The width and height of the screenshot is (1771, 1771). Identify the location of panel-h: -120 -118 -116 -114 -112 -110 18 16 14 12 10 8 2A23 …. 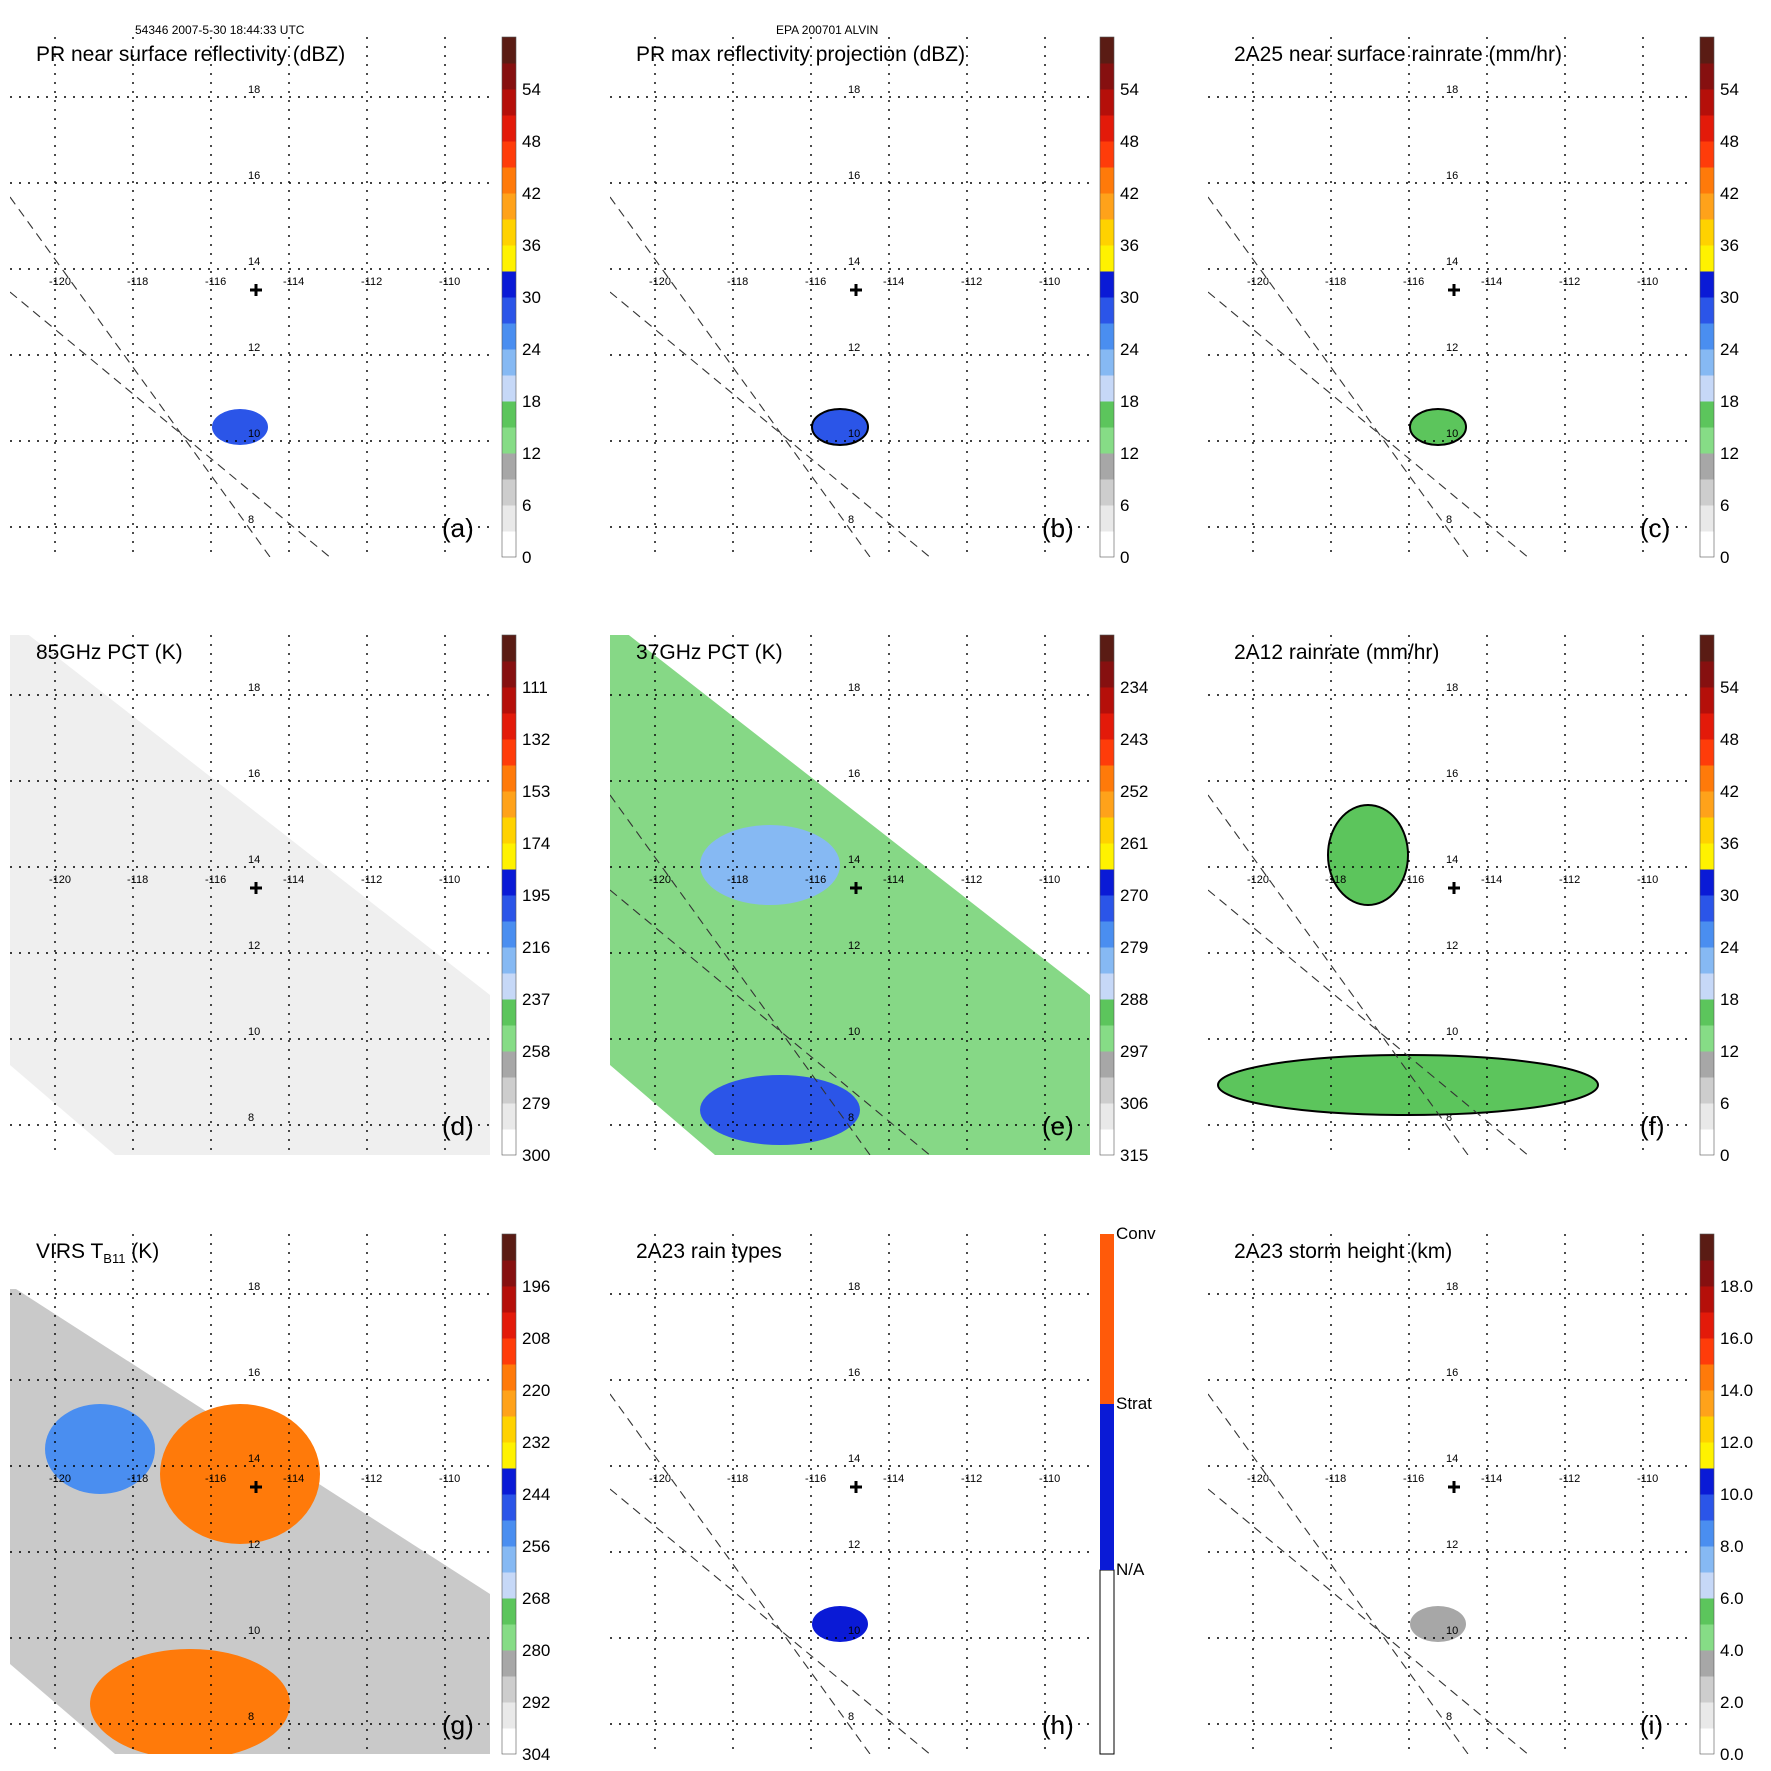
(883, 1489).